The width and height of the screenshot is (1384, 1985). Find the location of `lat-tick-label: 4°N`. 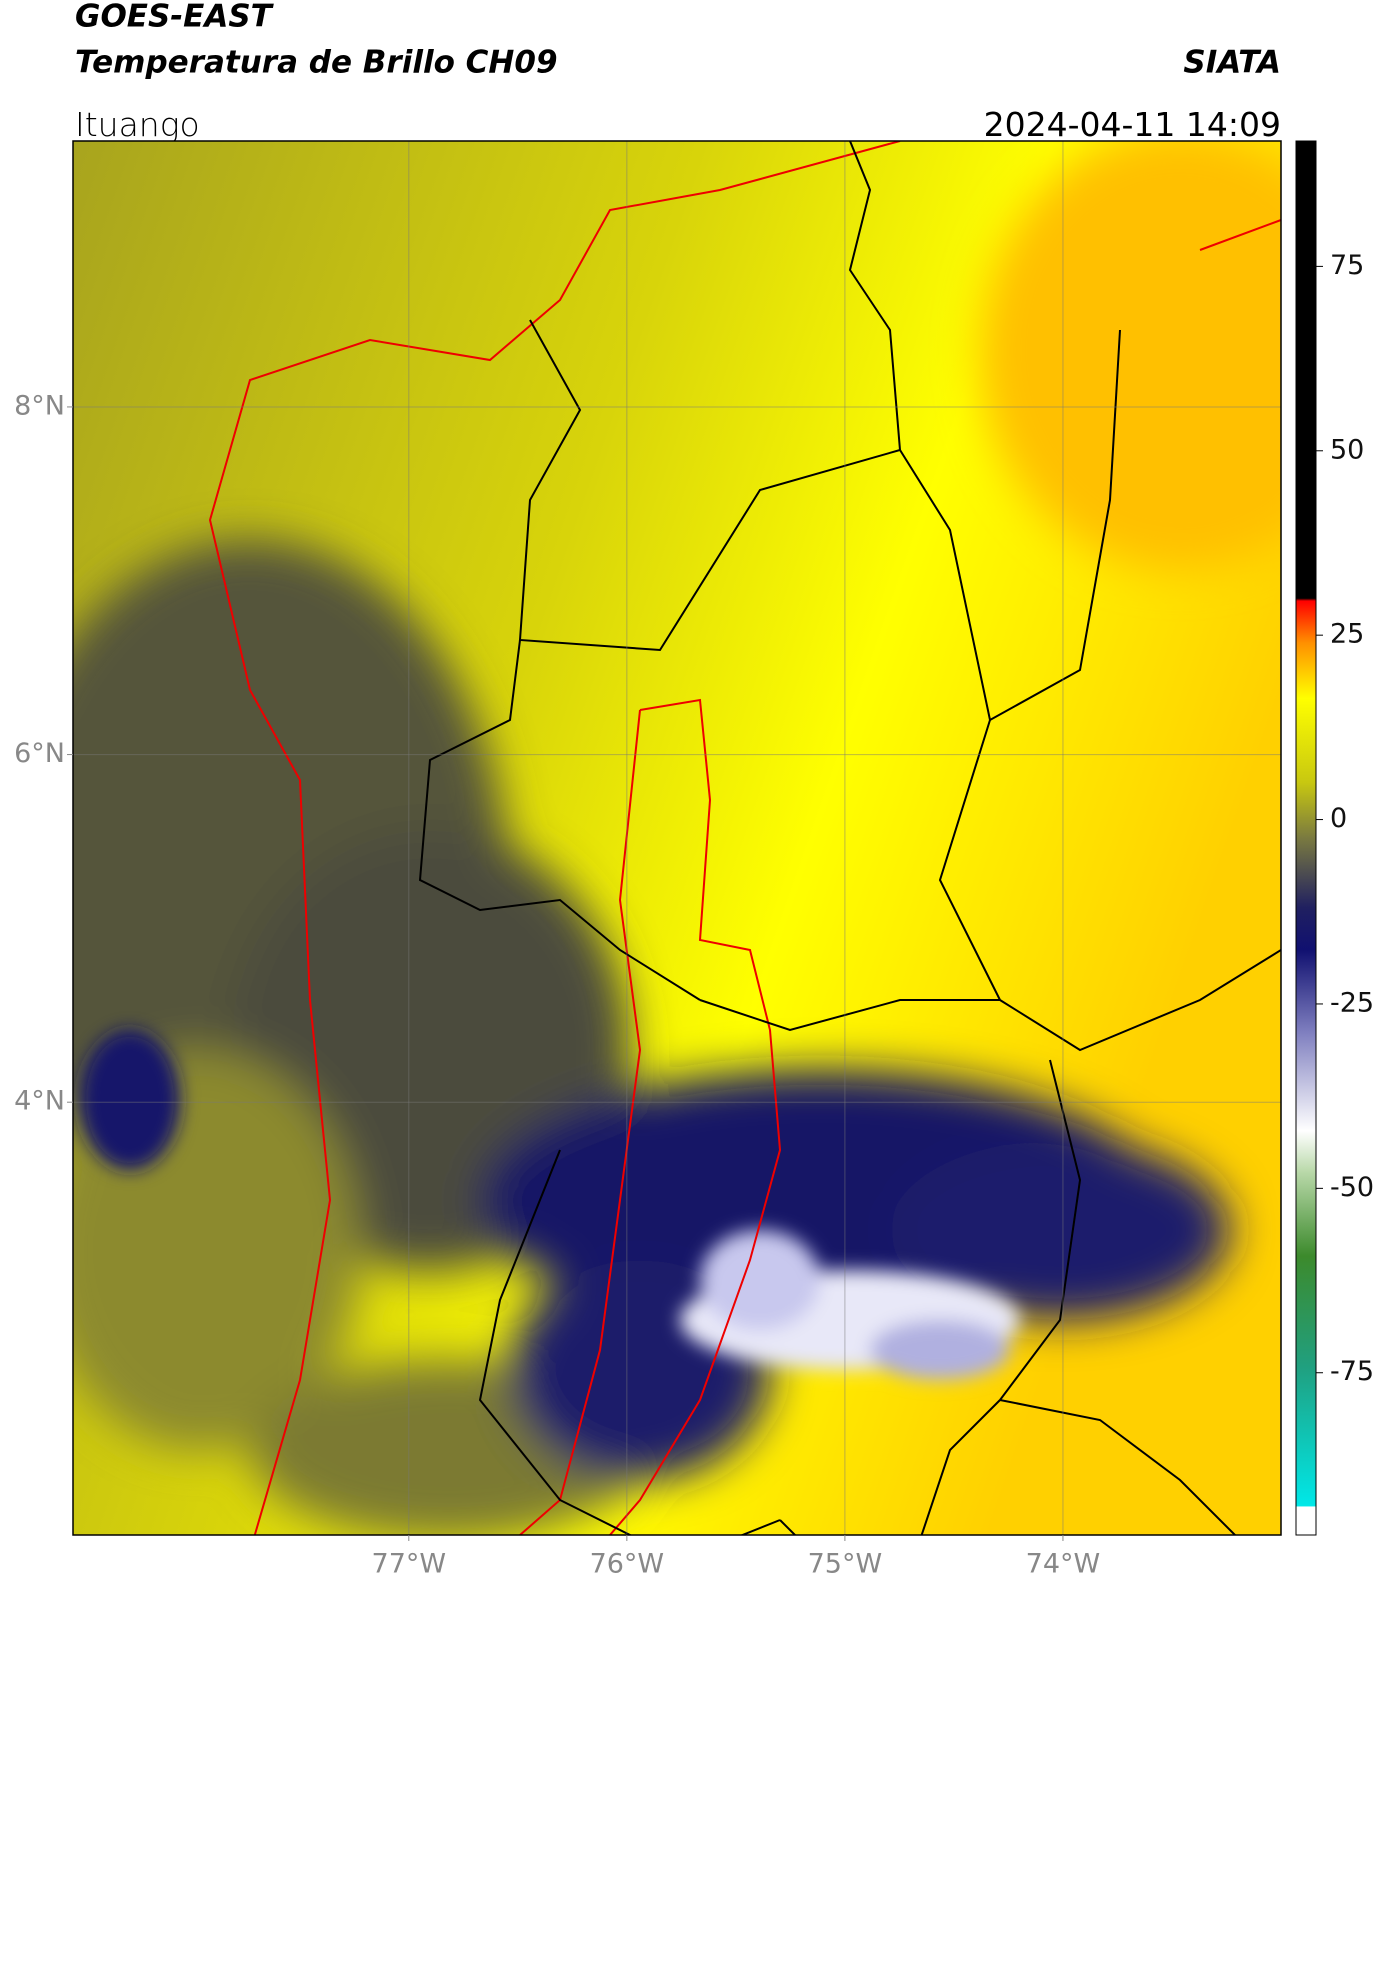

lat-tick-label: 4°N is located at coordinates (39, 1101).